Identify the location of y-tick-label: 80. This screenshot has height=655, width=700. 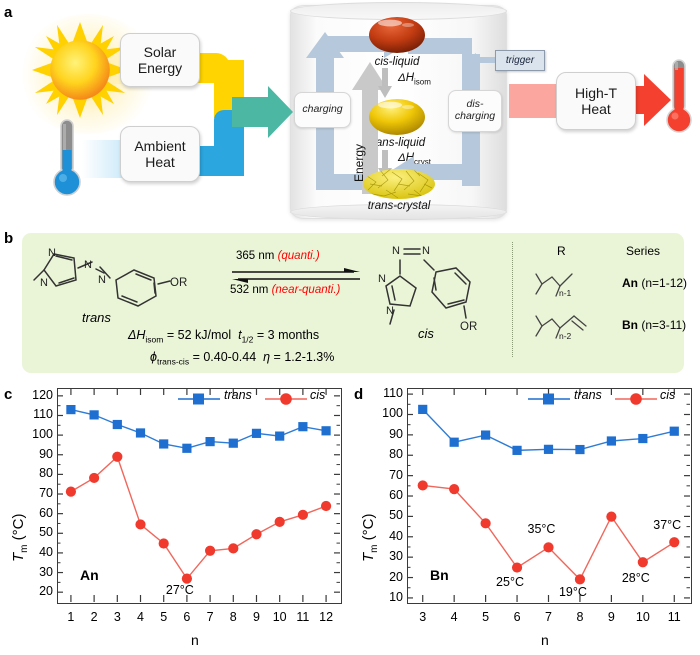
(396, 454).